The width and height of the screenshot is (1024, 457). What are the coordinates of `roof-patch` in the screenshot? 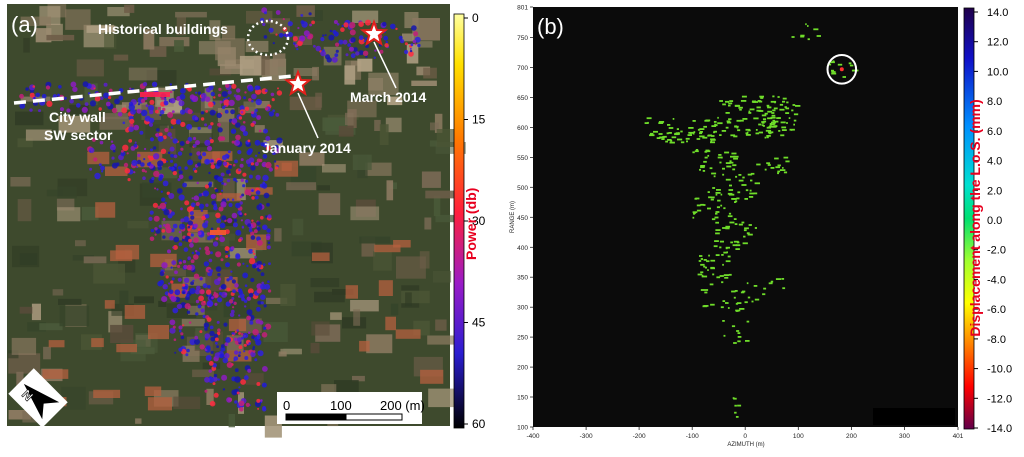 It's located at (97, 343).